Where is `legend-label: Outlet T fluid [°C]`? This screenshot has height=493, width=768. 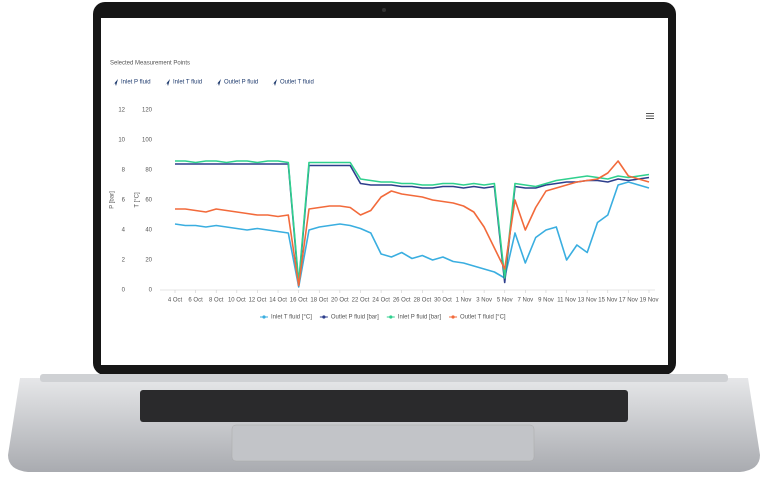 legend-label: Outlet T fluid [°C] is located at coordinates (483, 318).